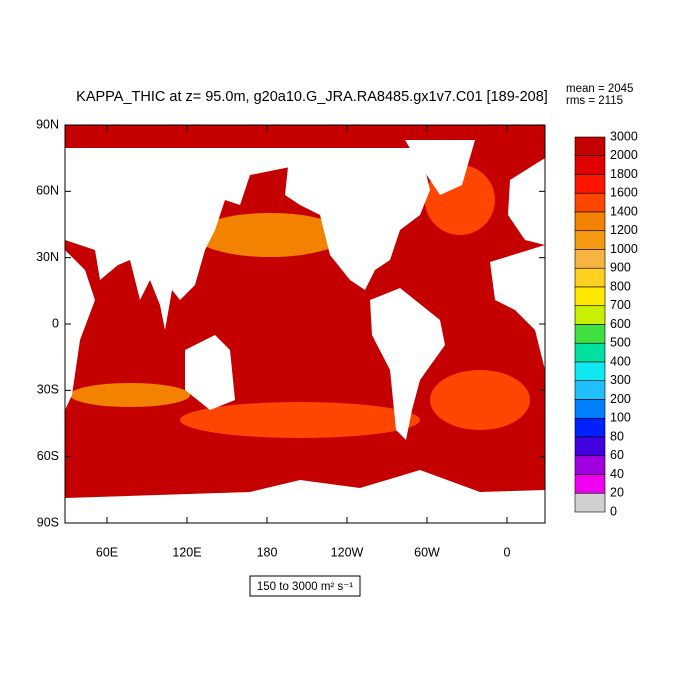  I want to click on colorbar-label: 600, so click(620, 324).